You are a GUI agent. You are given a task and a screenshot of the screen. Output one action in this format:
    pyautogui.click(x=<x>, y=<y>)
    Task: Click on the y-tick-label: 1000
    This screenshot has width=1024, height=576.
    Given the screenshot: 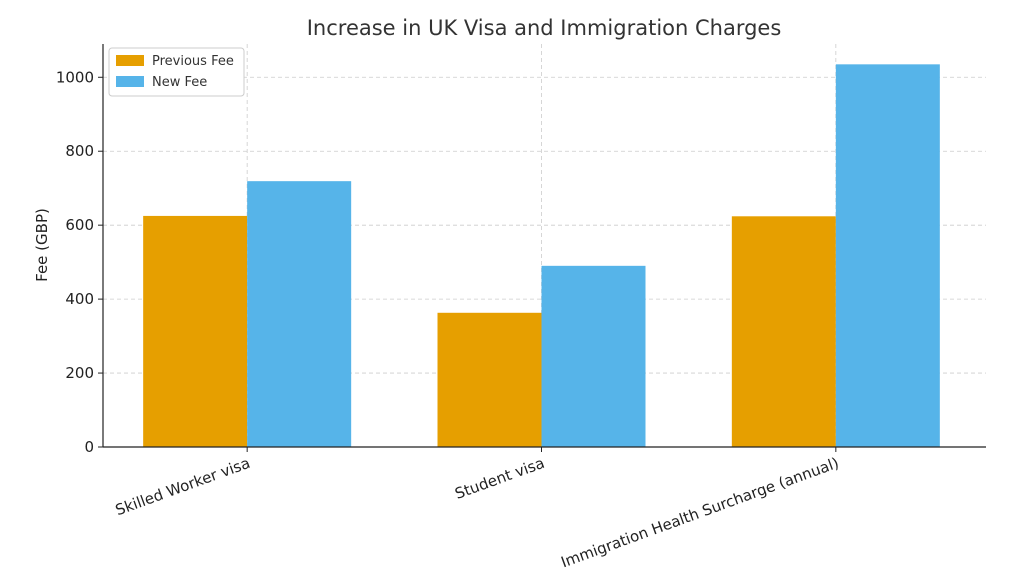 What is the action you would take?
    pyautogui.click(x=75, y=77)
    